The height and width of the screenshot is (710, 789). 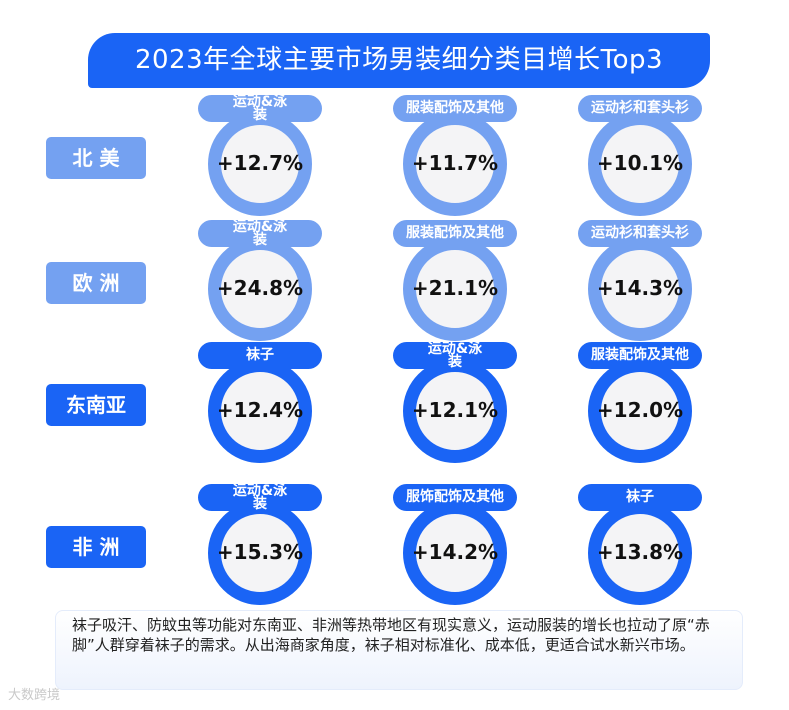 What do you see at coordinates (455, 552) in the screenshot?
I see `growth-value: +14.2%` at bounding box center [455, 552].